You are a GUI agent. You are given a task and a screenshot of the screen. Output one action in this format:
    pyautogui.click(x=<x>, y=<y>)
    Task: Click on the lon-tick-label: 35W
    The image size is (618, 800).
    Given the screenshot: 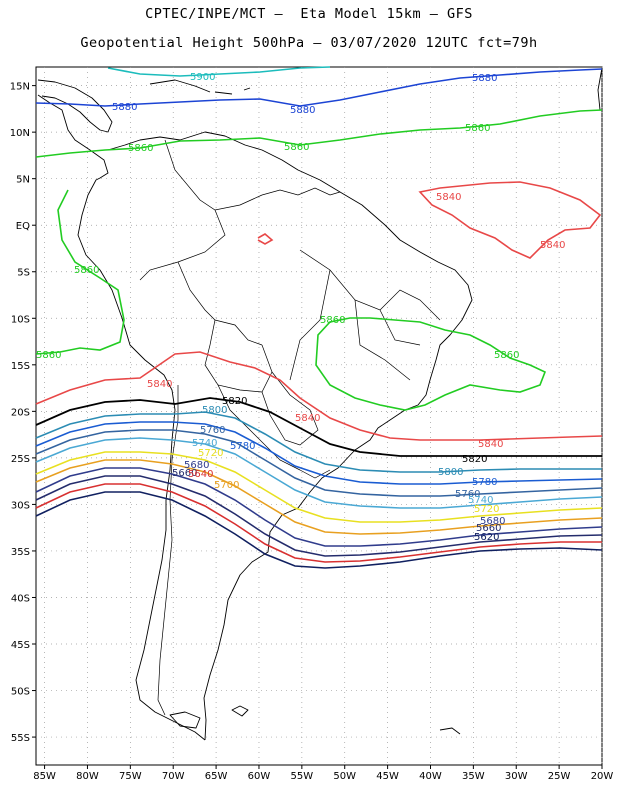 What is the action you would take?
    pyautogui.click(x=473, y=776)
    